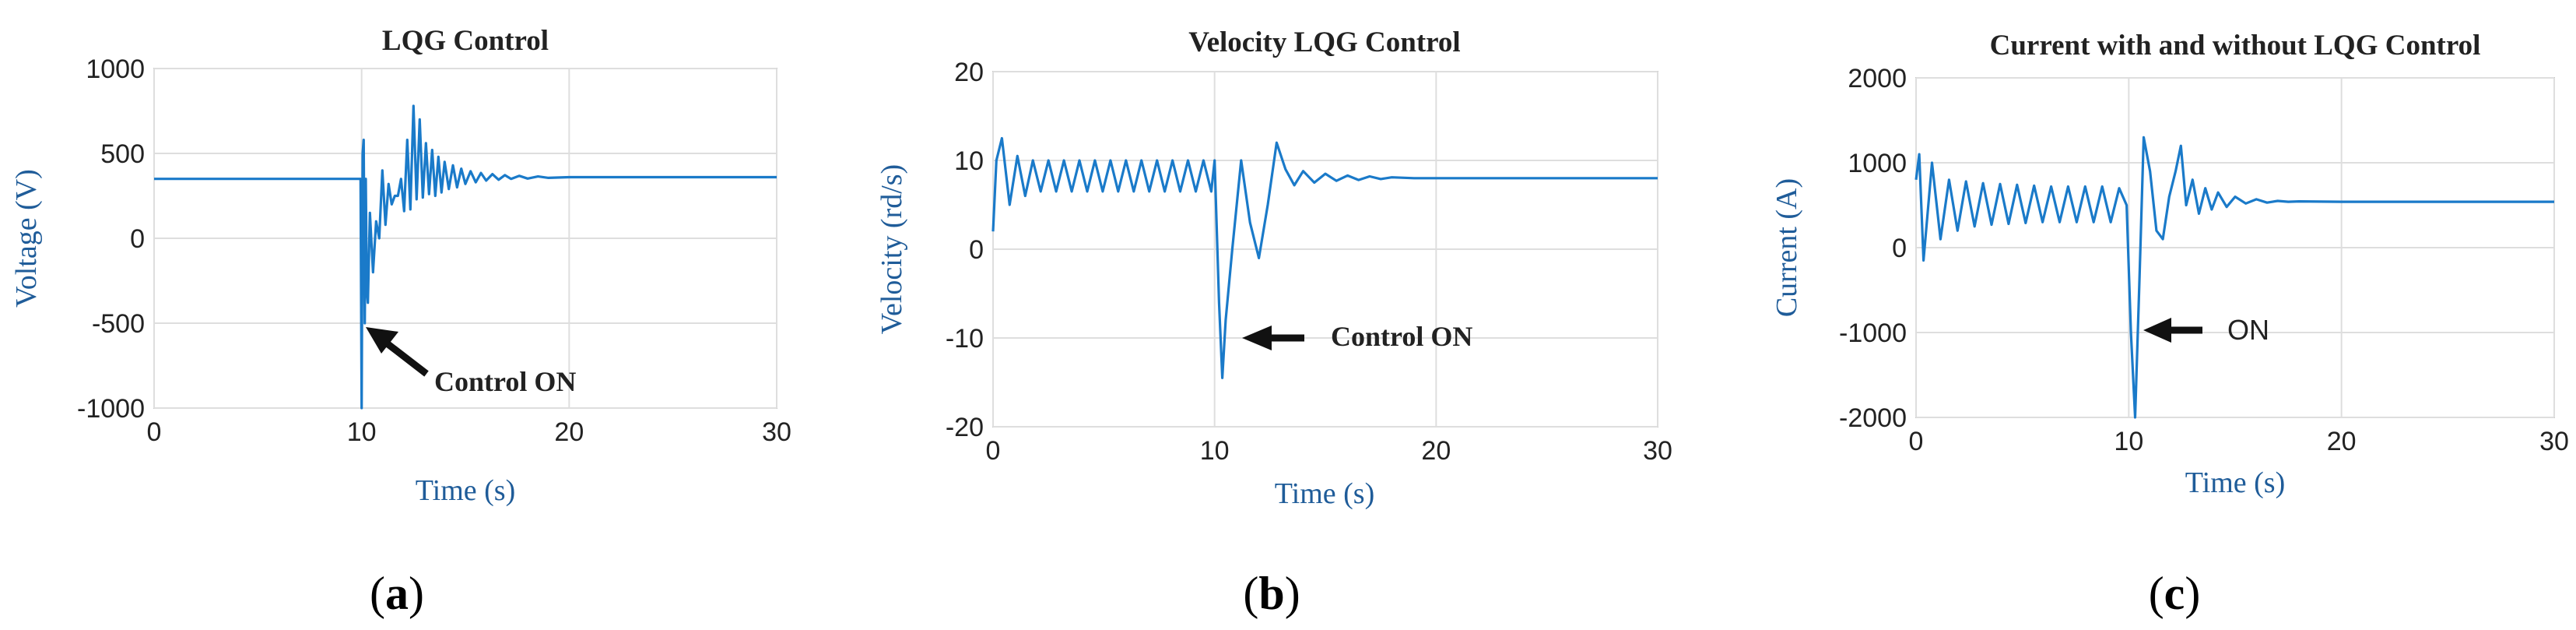  What do you see at coordinates (471, 362) in the screenshot?
I see `annotation-a: Control ON` at bounding box center [471, 362].